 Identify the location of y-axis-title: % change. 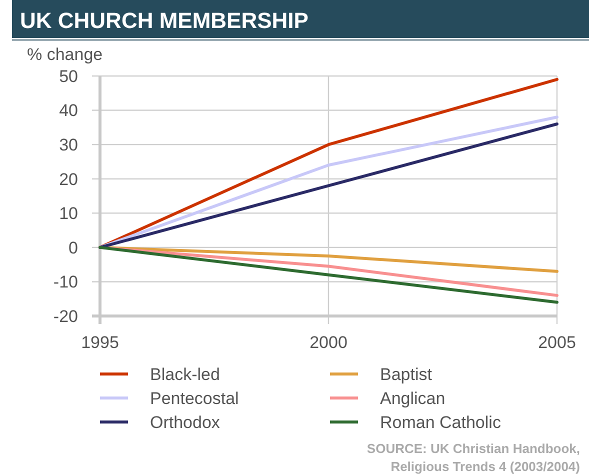
(65, 54).